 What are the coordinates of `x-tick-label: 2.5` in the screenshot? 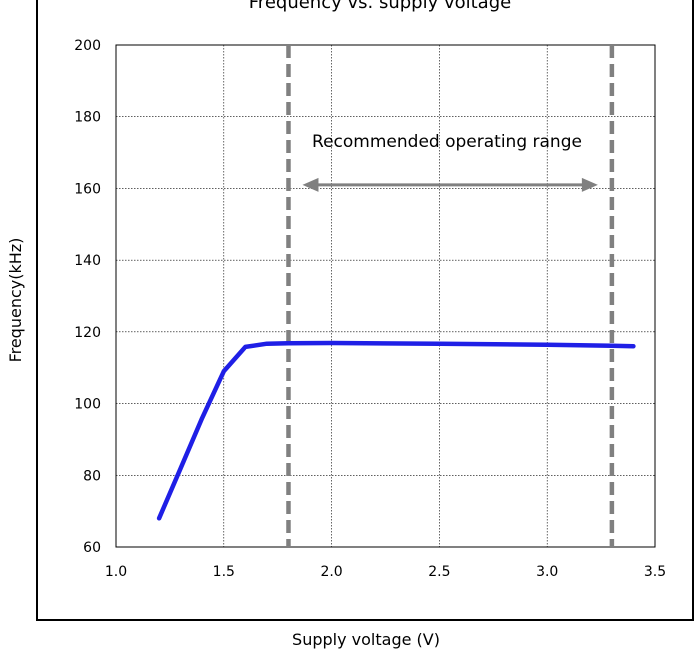 It's located at (439, 572).